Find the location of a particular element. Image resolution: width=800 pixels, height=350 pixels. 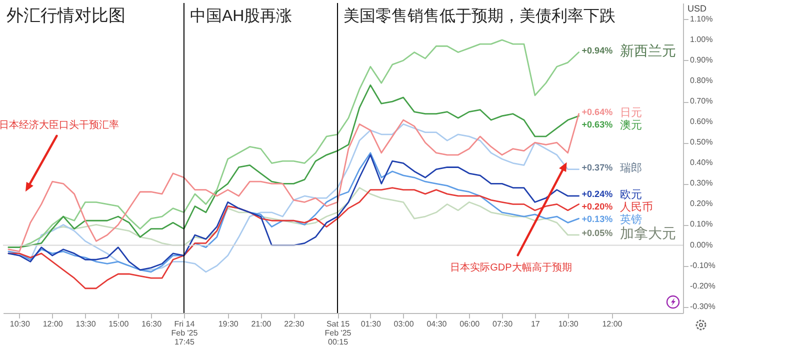

text: 瑞郎 is located at coordinates (631, 167).